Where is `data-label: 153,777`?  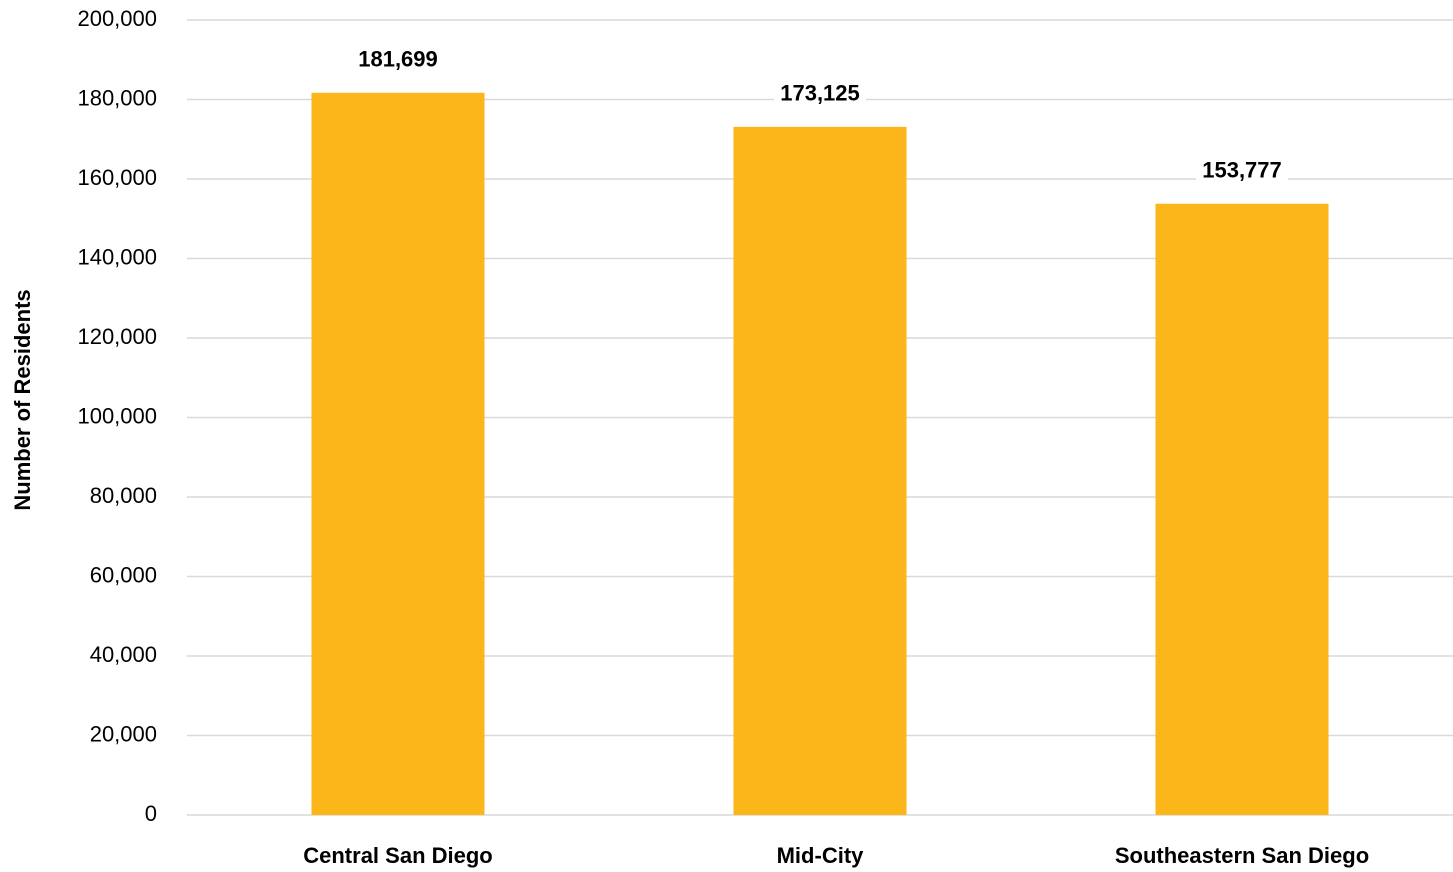 data-label: 153,777 is located at coordinates (1242, 170).